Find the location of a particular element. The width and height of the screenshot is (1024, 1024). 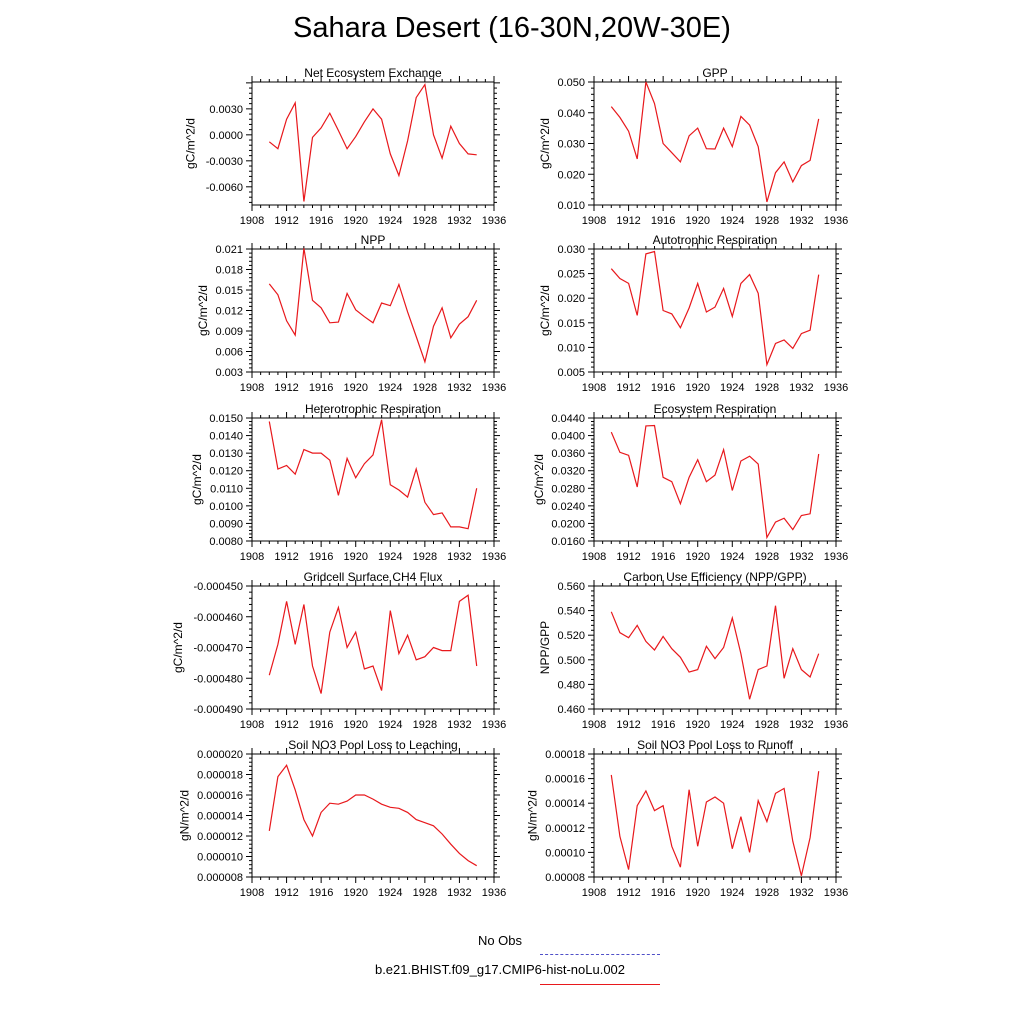

y-tick-label: 0.012 is located at coordinates (229, 312).